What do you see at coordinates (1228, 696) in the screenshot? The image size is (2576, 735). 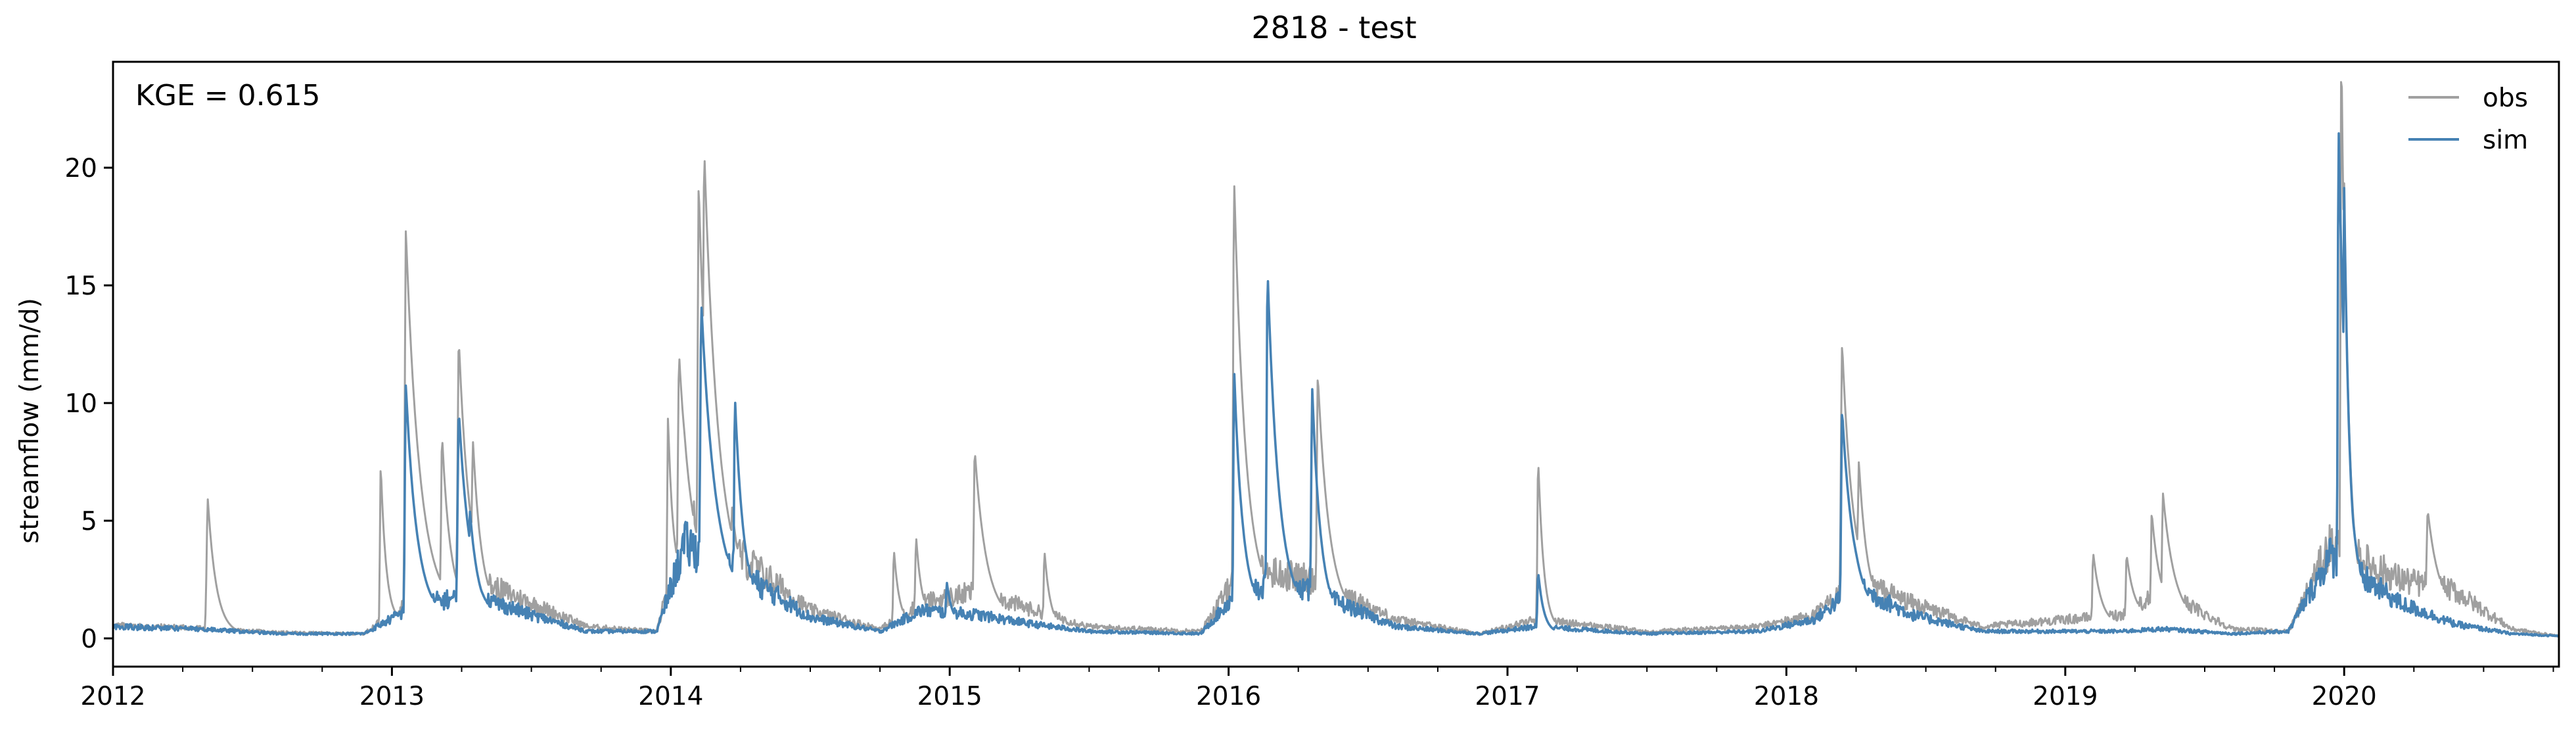 I see `x-tick-label: 2016` at bounding box center [1228, 696].